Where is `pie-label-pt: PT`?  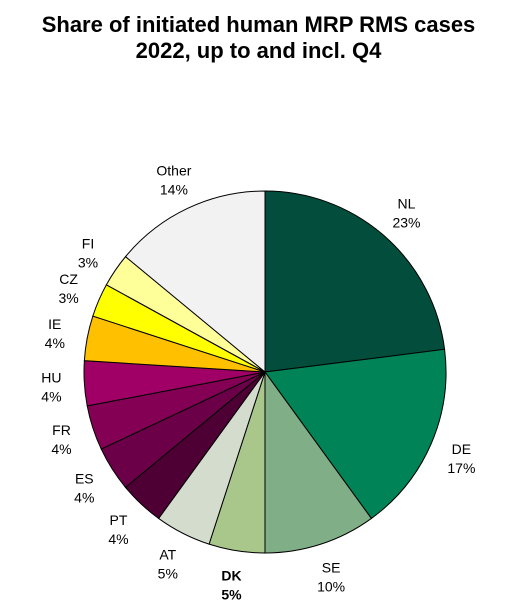
pie-label-pt: PT is located at coordinates (119, 520).